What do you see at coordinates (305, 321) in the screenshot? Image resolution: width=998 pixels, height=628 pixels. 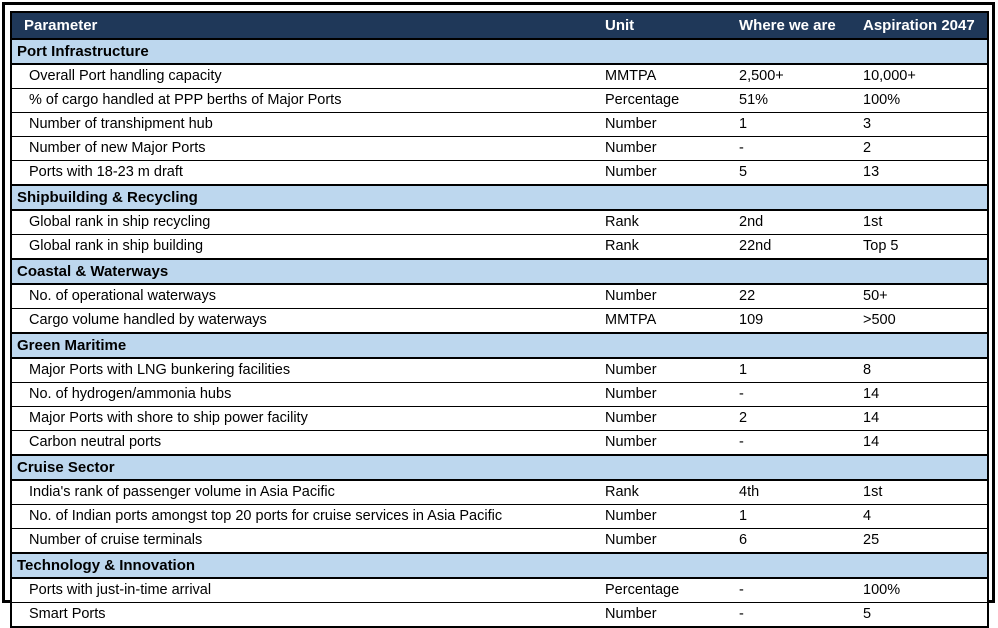 I see `parameter-cell: Cargo volume handled by waterways` at bounding box center [305, 321].